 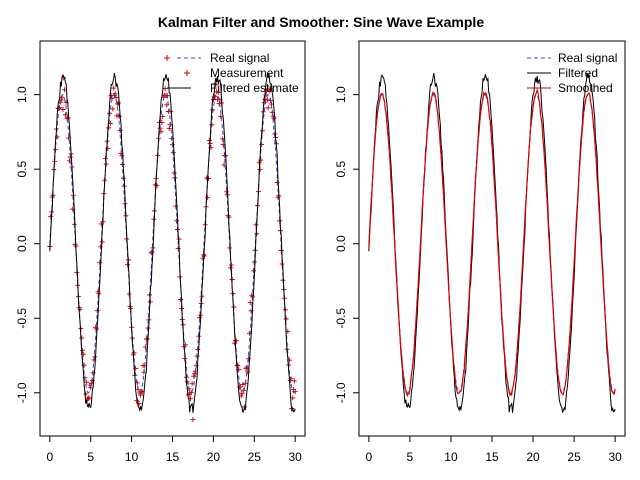 What do you see at coordinates (187, 73) in the screenshot?
I see `legend-measurement-marker` at bounding box center [187, 73].